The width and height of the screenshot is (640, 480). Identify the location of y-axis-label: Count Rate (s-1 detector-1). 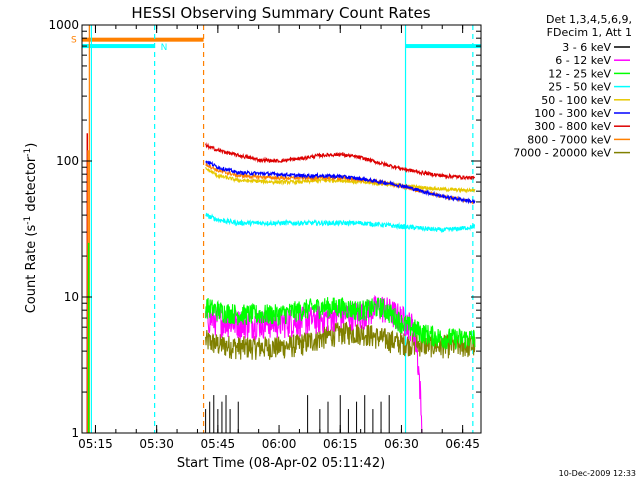
(31, 228).